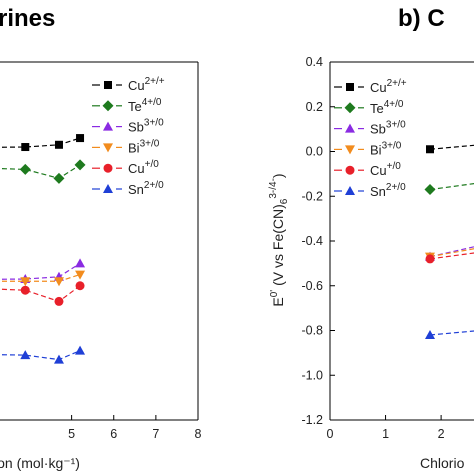 The width and height of the screenshot is (474, 474). What do you see at coordinates (312, 331) in the screenshot?
I see `y-tick-label: -0.8` at bounding box center [312, 331].